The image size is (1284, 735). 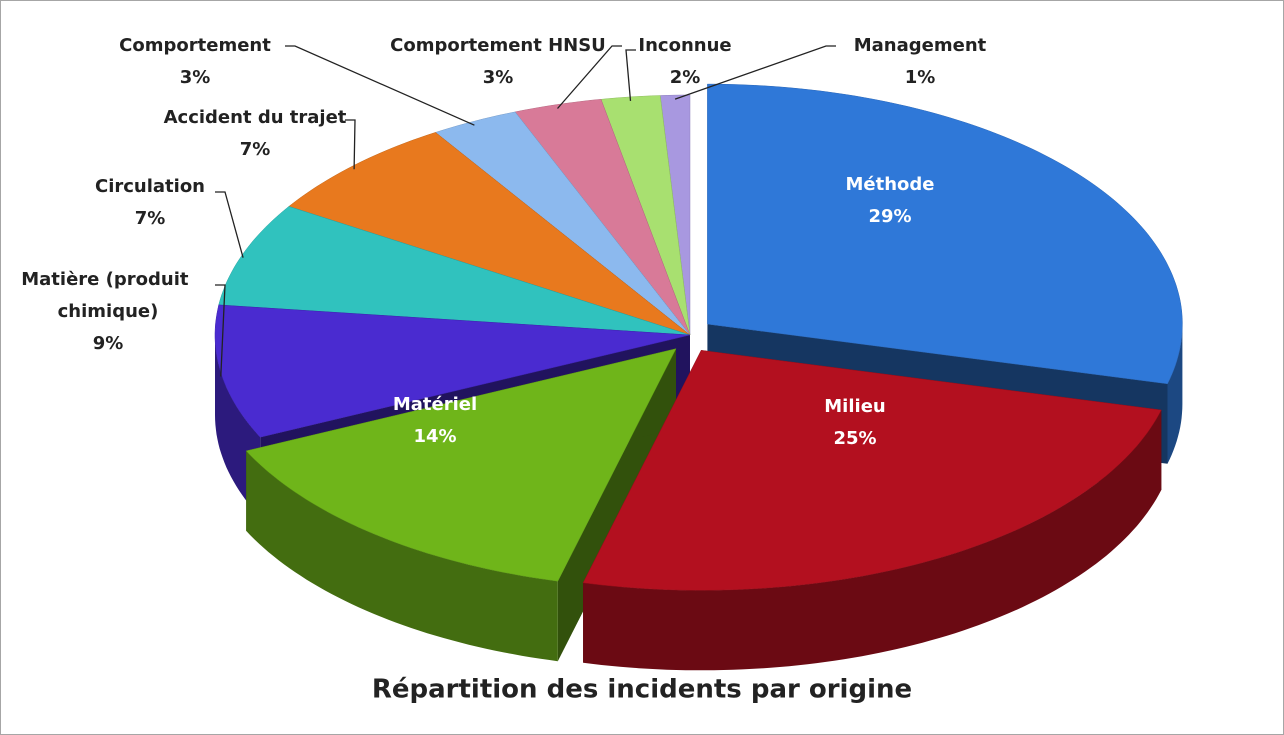 What do you see at coordinates (434, 436) in the screenshot?
I see `slice-value-label: 14%` at bounding box center [434, 436].